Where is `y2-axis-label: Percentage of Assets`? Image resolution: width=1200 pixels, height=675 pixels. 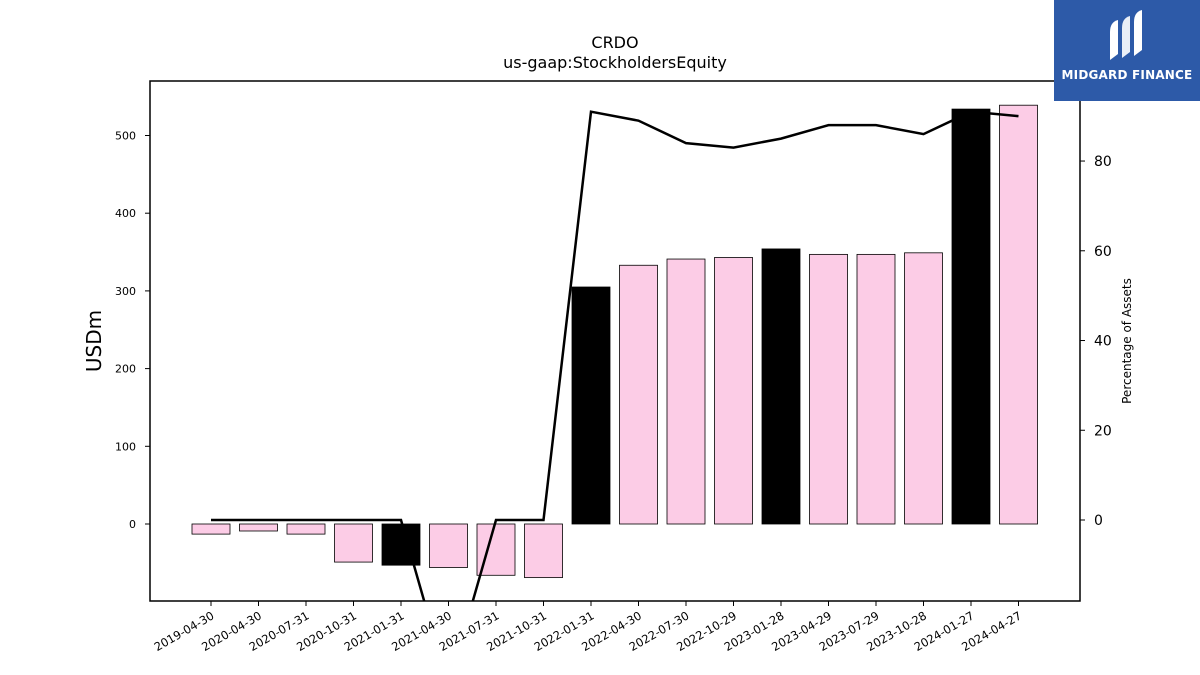
y2-axis-label: Percentage of Assets is located at coordinates (1127, 341).